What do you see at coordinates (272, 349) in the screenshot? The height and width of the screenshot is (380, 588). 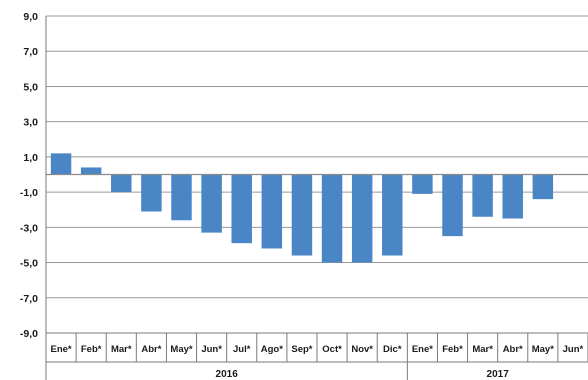 I see `x-tick-label: Ago*` at bounding box center [272, 349].